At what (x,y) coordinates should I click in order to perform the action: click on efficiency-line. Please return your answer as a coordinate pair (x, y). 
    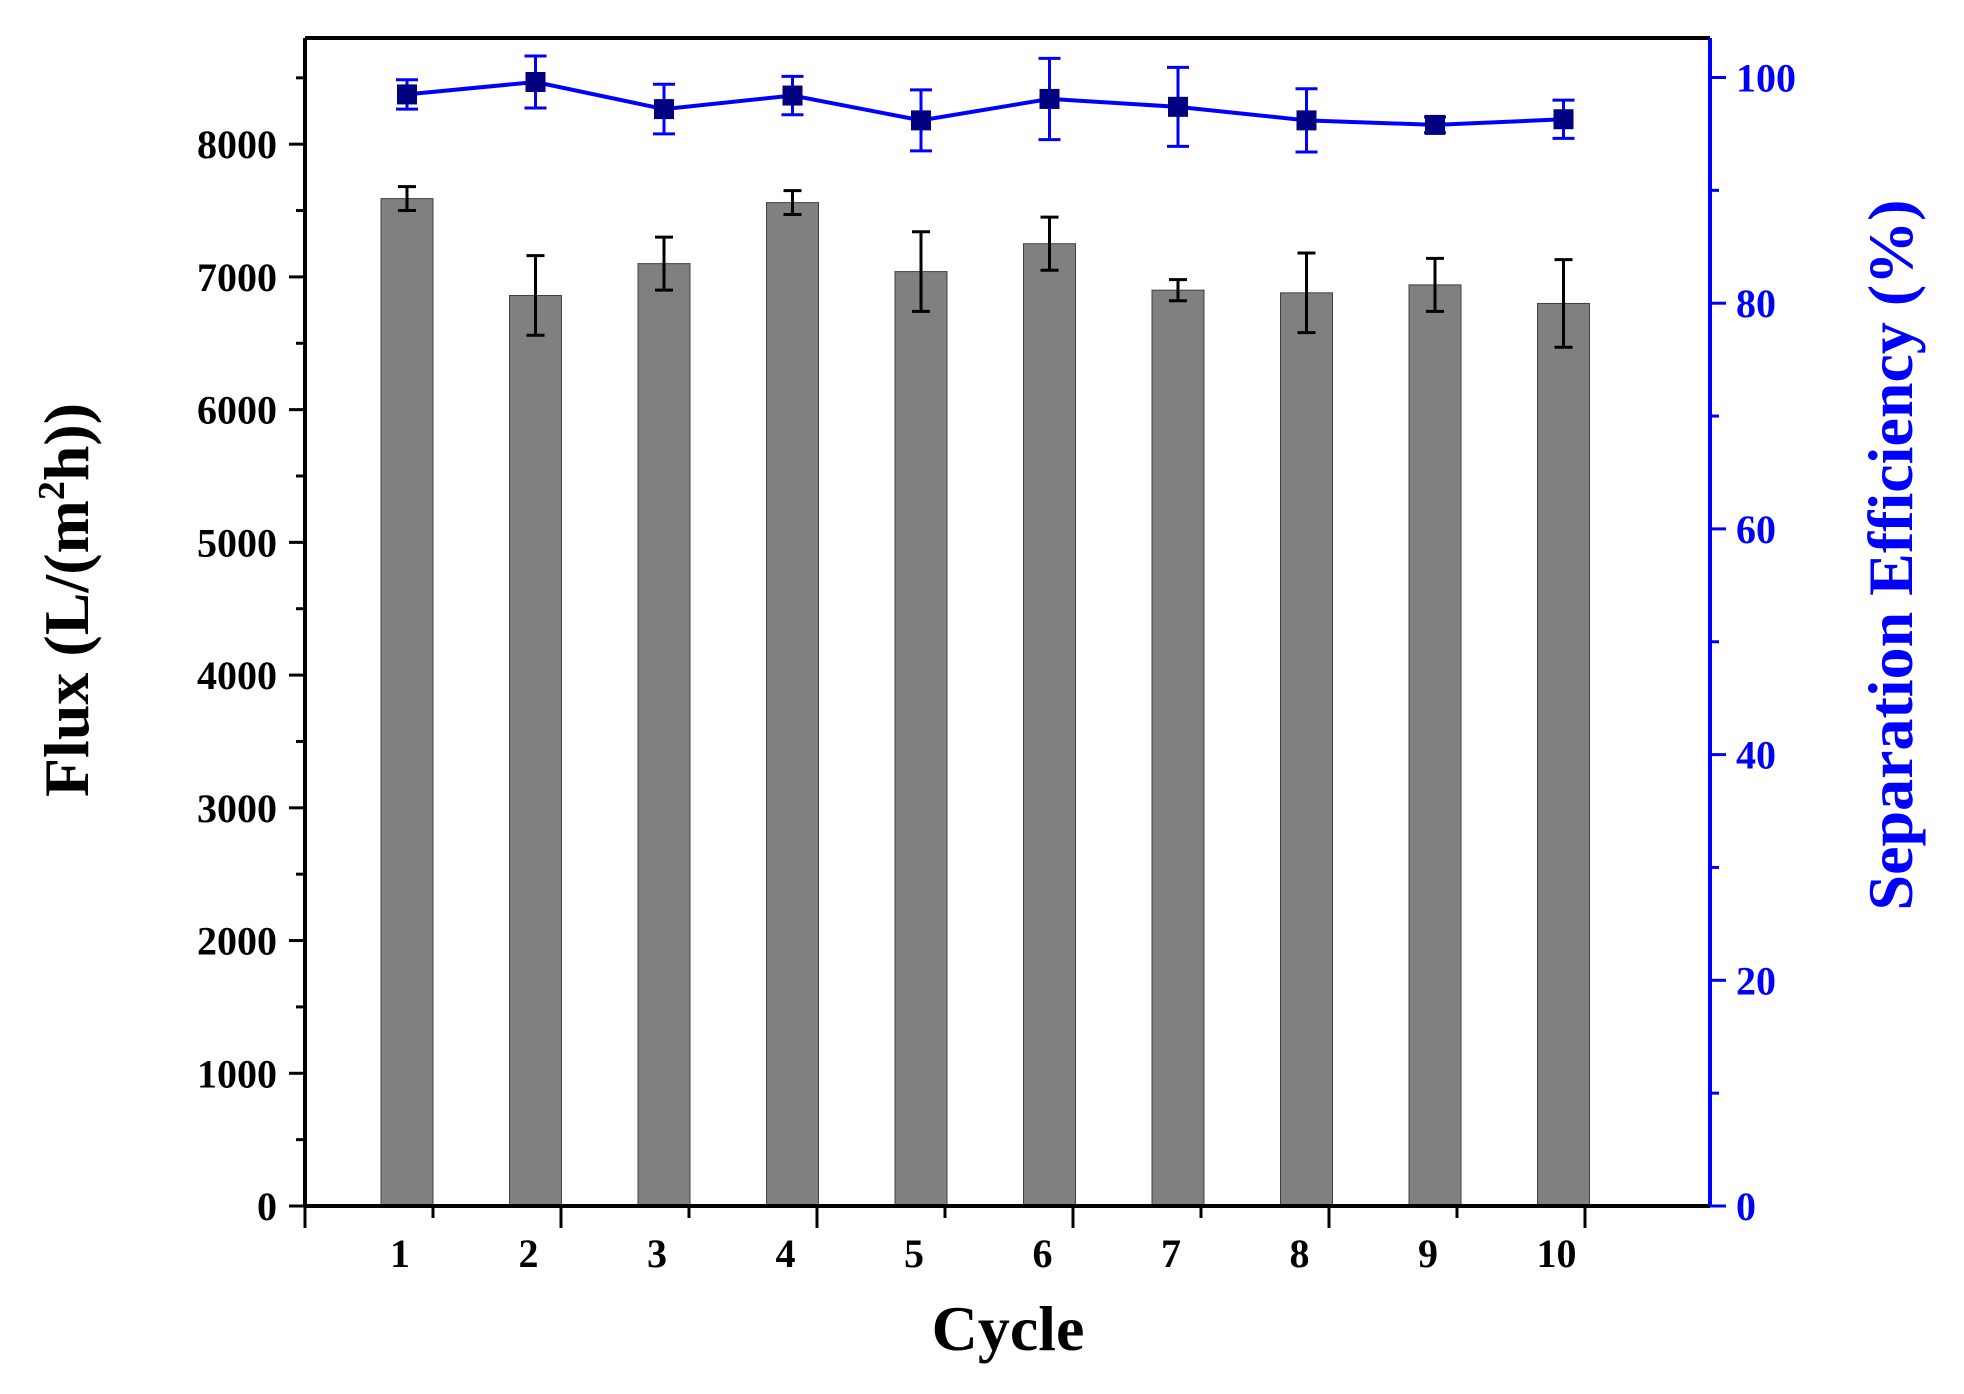
    Looking at the image, I should click on (985, 103).